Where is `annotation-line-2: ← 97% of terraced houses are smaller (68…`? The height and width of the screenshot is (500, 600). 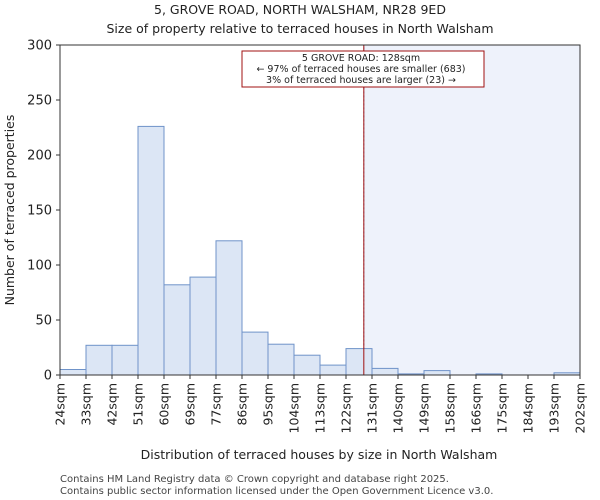 annotation-line-2: ← 97% of terraced houses are smaller (68… is located at coordinates (360, 69).